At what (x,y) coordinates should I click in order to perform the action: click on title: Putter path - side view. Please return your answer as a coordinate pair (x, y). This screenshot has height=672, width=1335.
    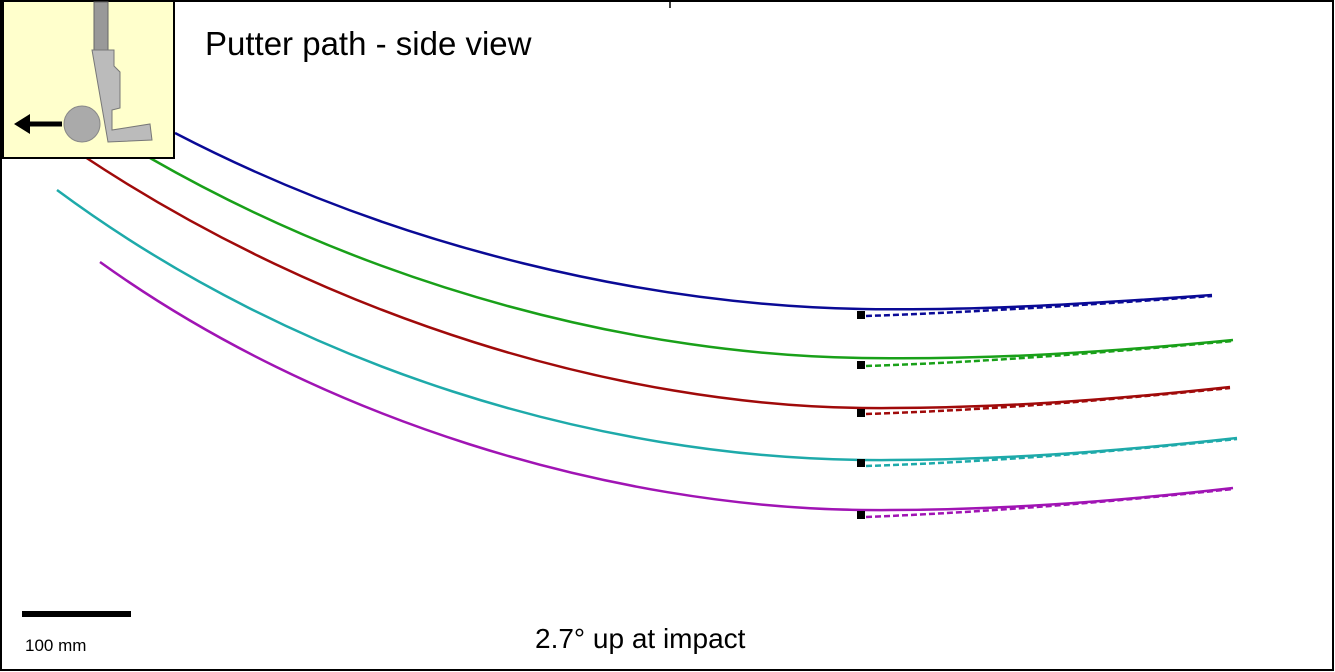
    Looking at the image, I should click on (368, 43).